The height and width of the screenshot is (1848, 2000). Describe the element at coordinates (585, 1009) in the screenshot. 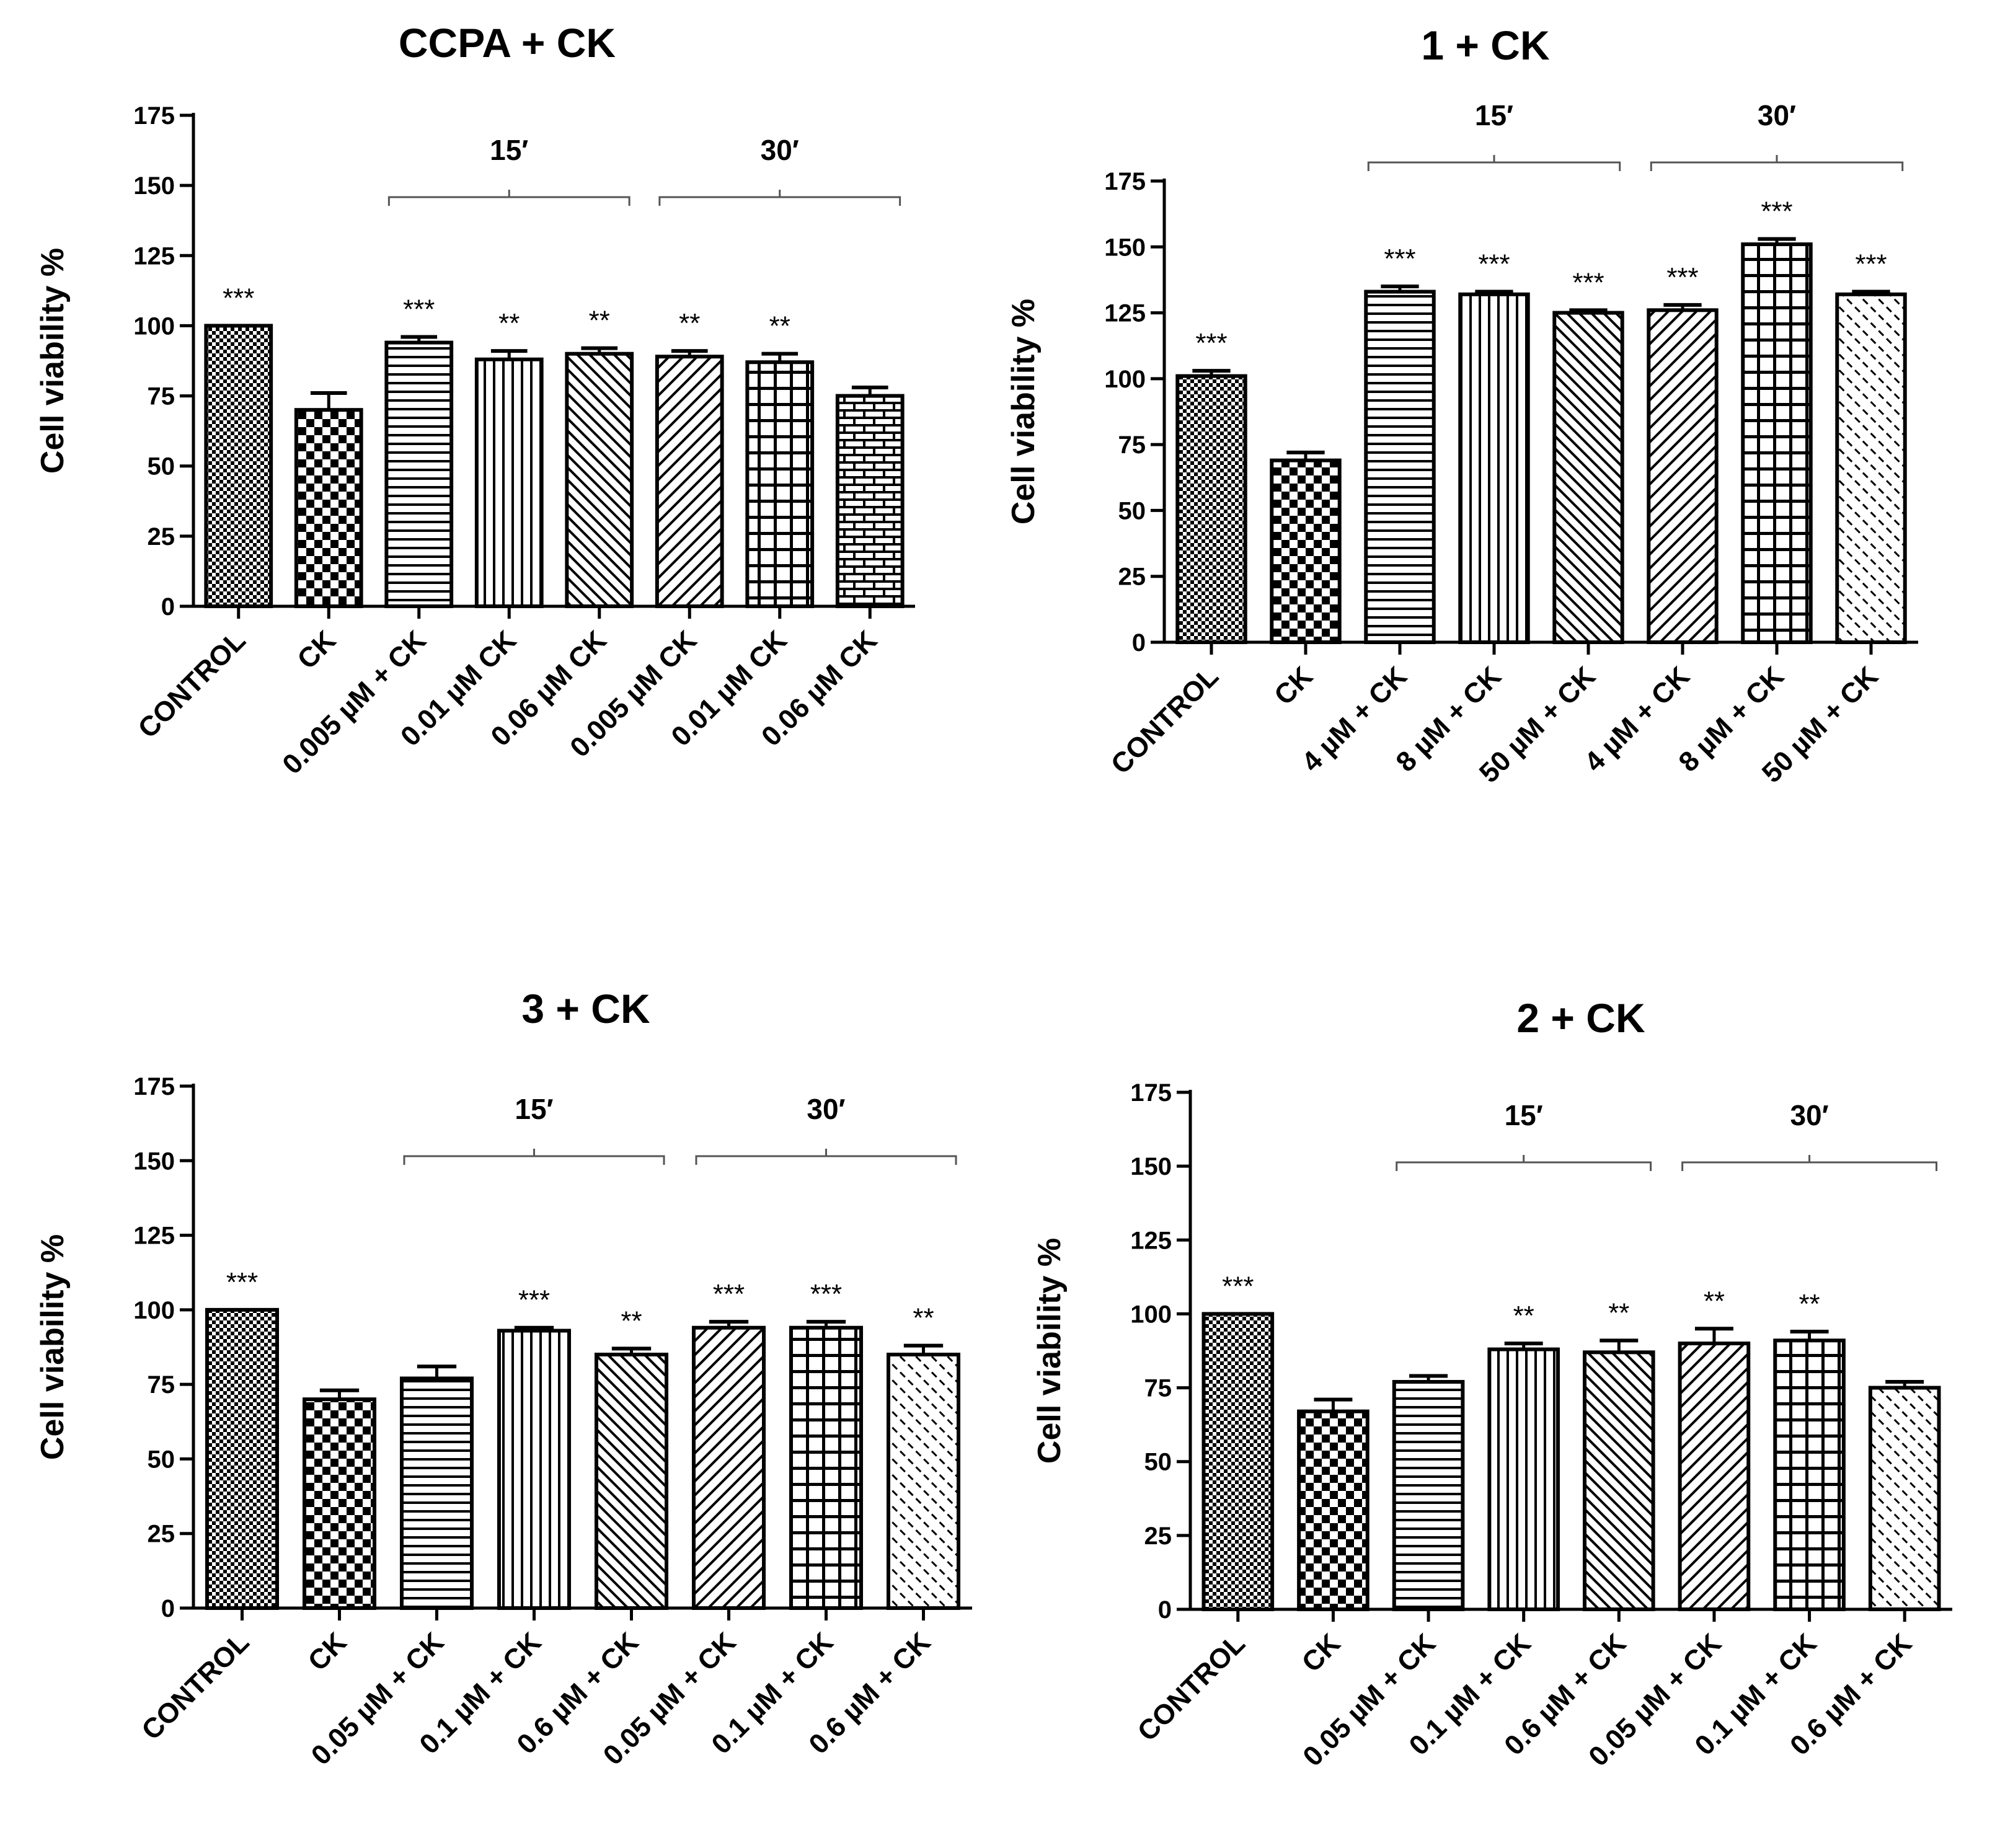

I see `chart-title: 3 + CK` at that location.